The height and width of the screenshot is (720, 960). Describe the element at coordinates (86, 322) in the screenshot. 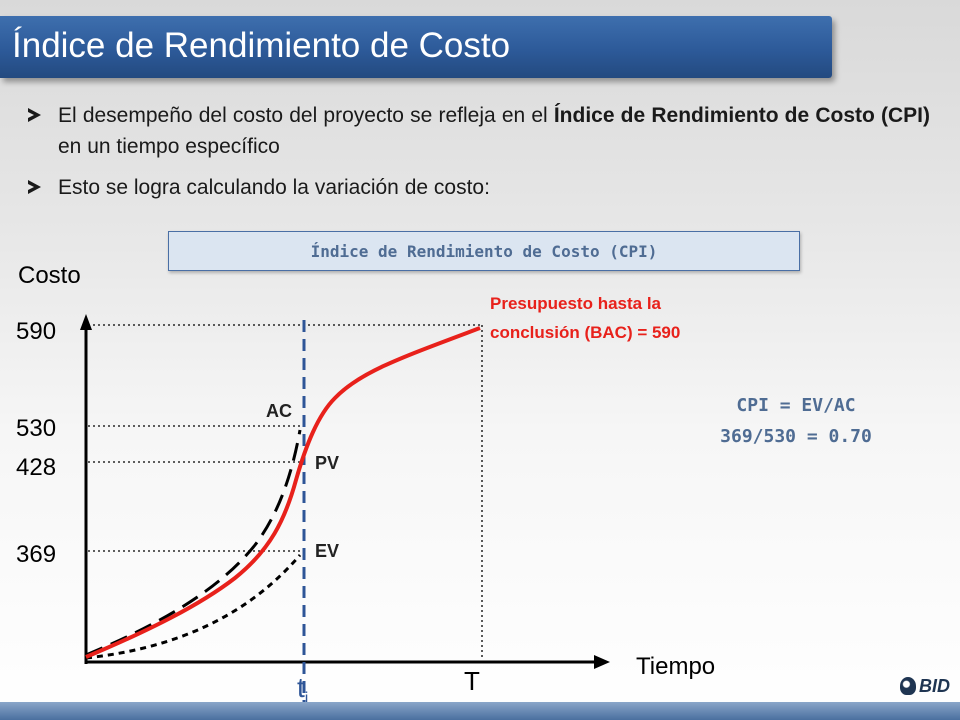

I see `y-axis-arrowhead` at that location.